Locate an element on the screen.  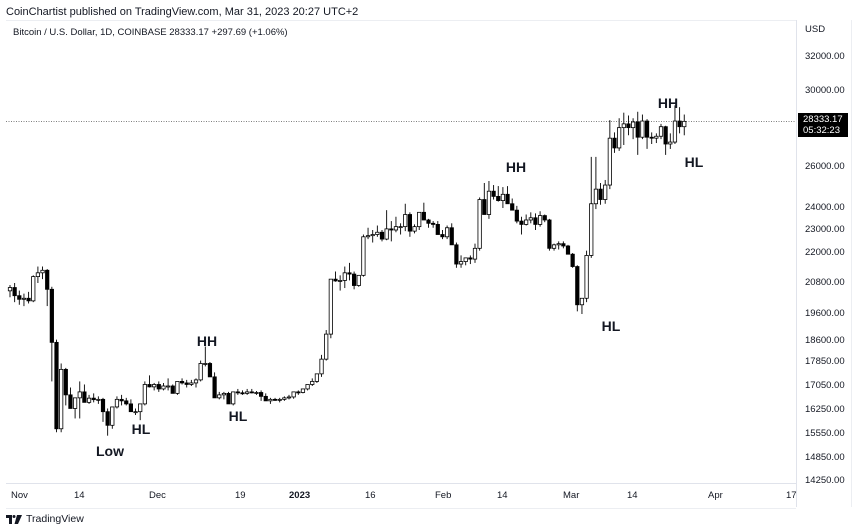
time-axis is located at coordinates (401, 496).